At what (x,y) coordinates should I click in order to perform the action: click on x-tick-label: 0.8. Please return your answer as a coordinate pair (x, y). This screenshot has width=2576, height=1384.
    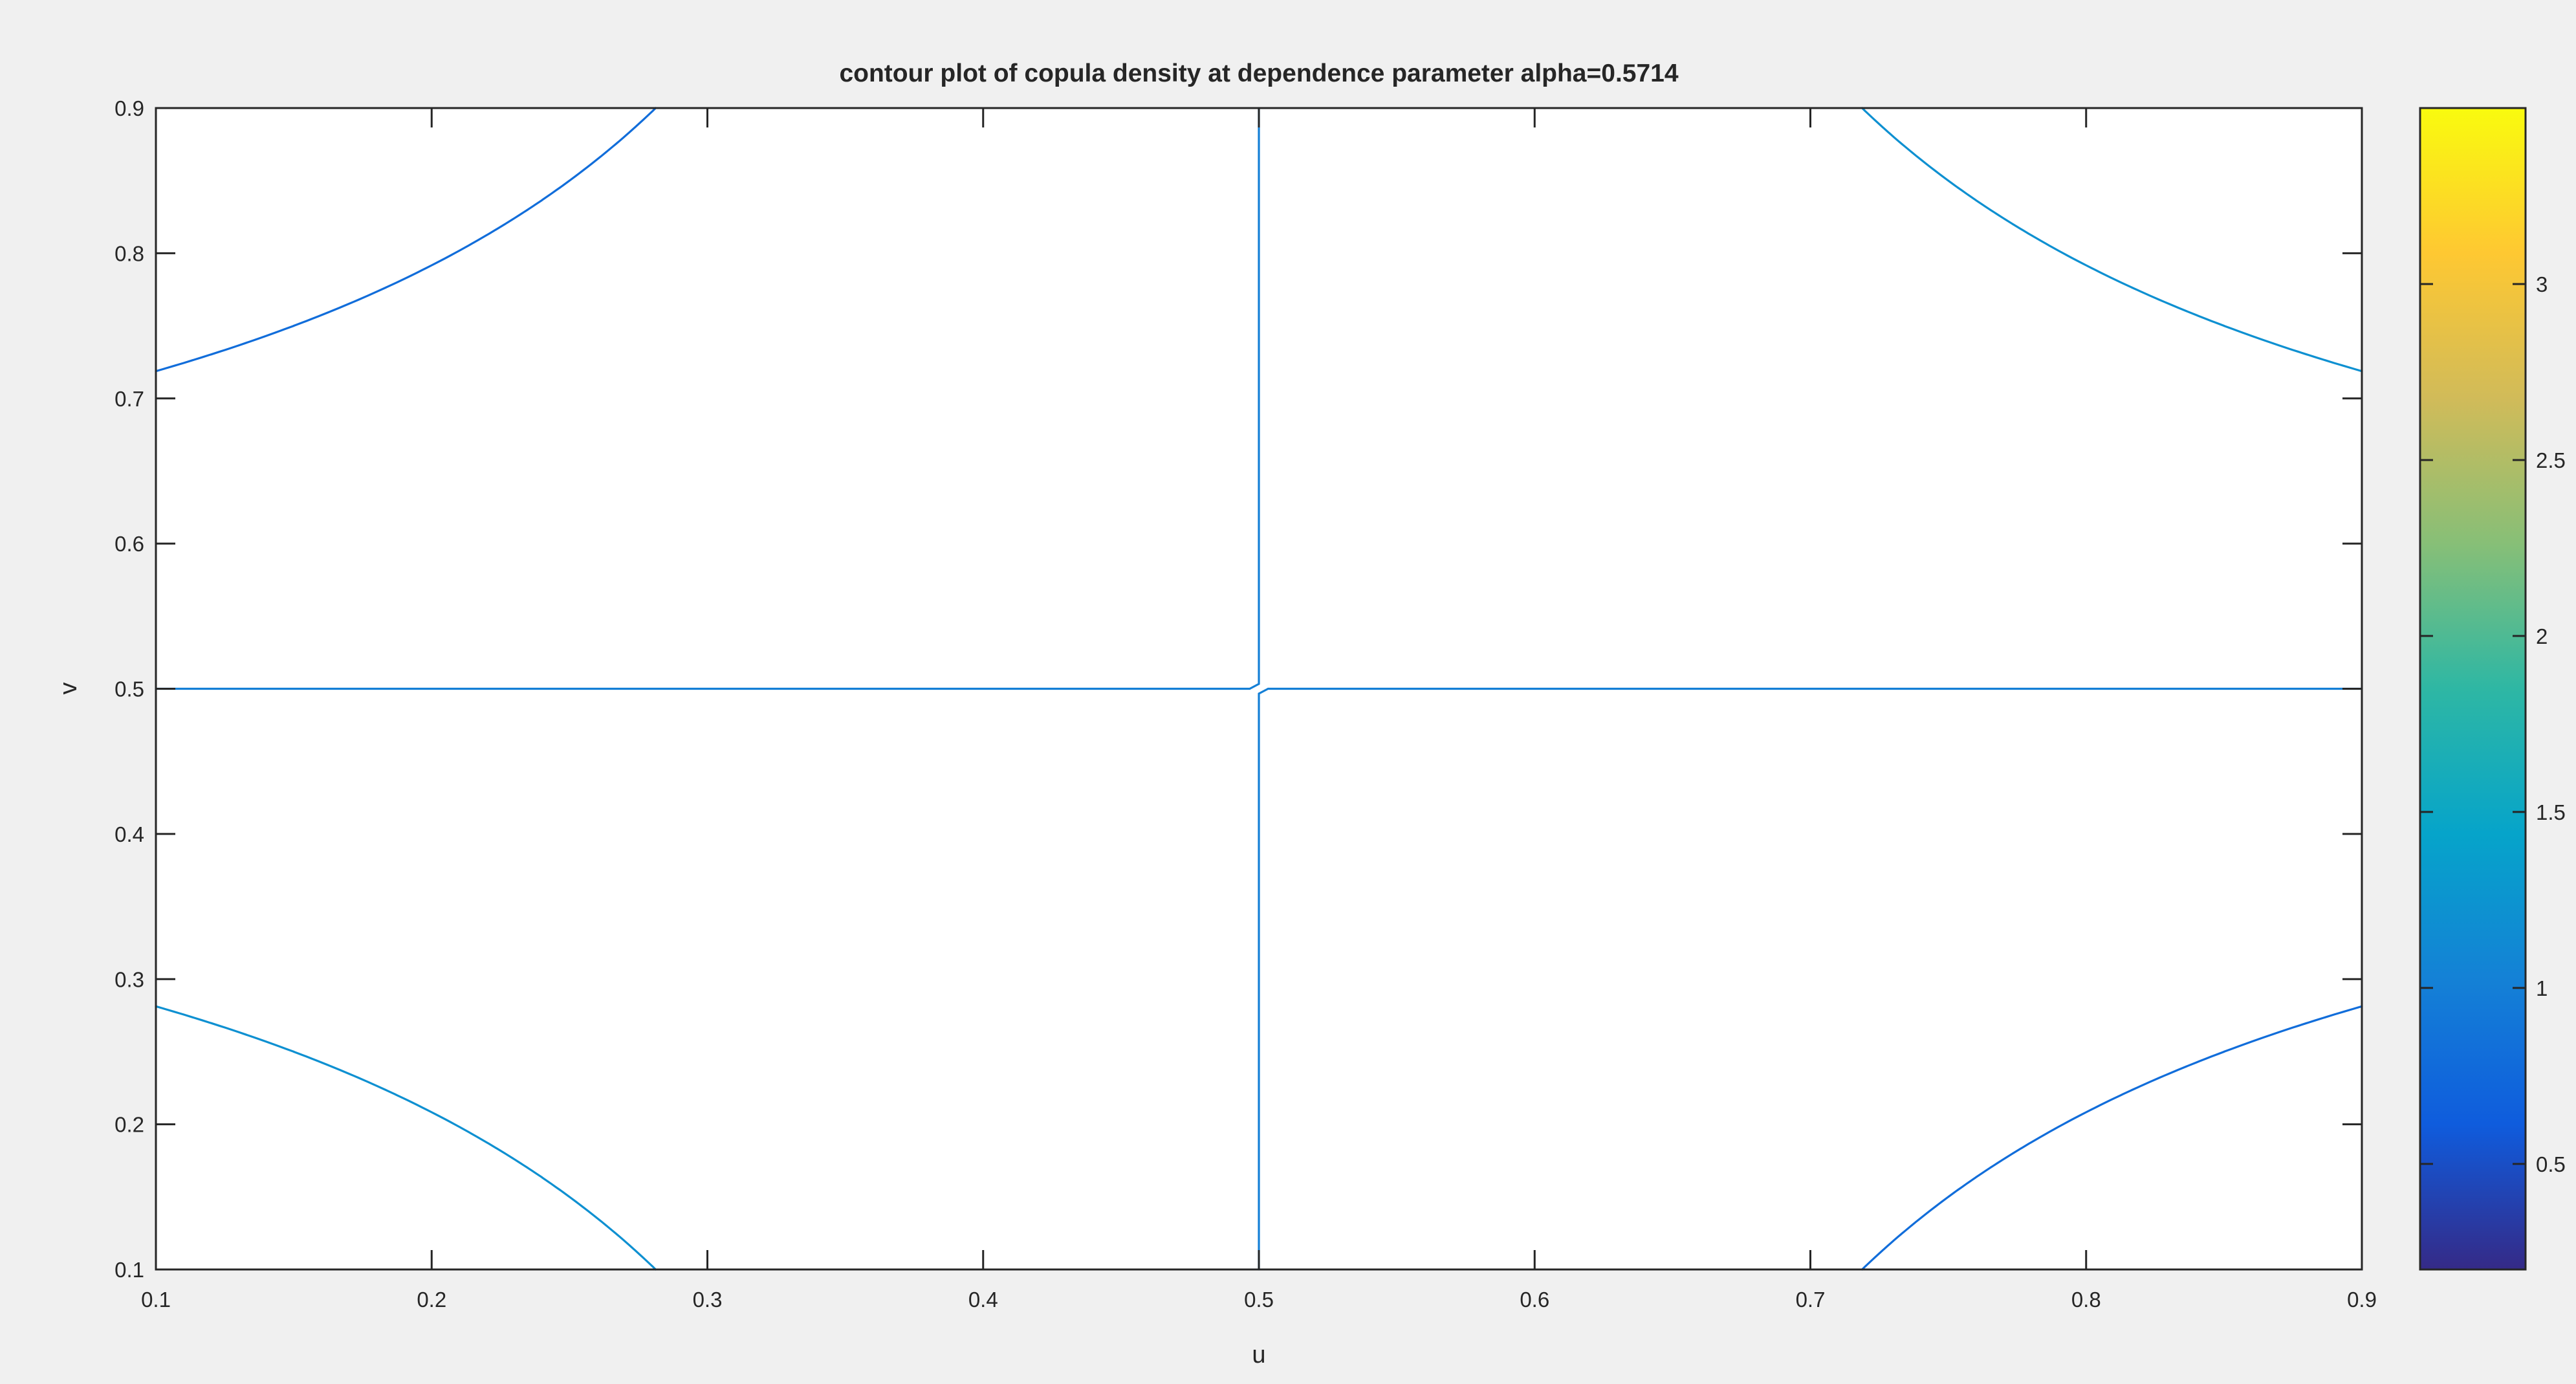
    Looking at the image, I should click on (2086, 1300).